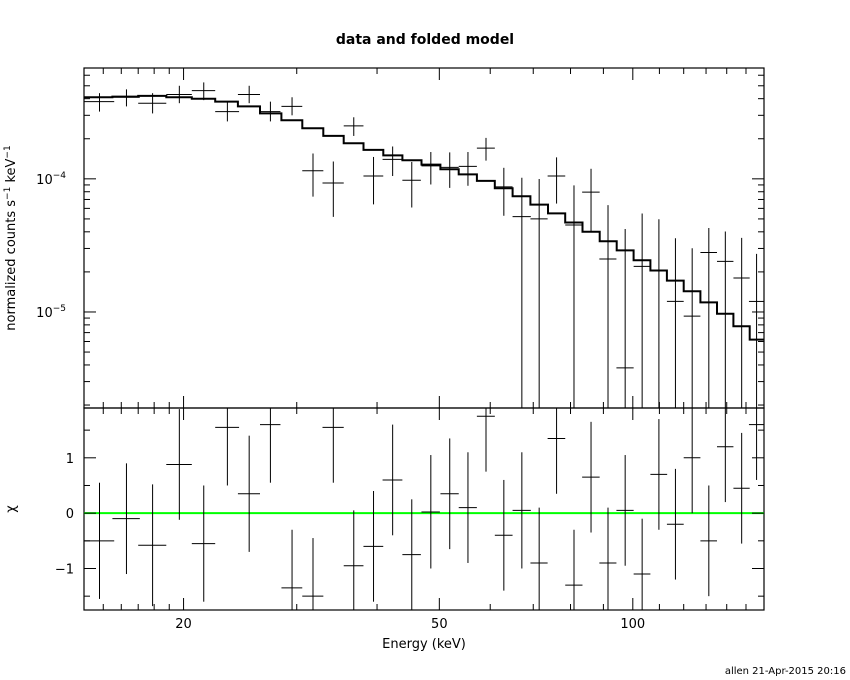 Image resolution: width=850 pixels, height=680 pixels. Describe the element at coordinates (70, 514) in the screenshot. I see `y-tick-label: 0` at that location.